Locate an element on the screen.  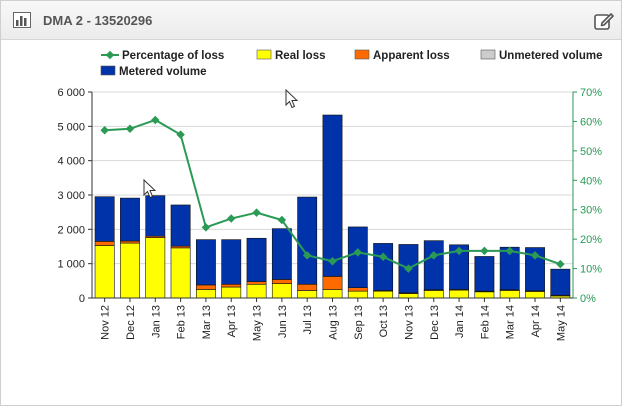
y-left-tick-label: 4 000 is located at coordinates (71, 162).